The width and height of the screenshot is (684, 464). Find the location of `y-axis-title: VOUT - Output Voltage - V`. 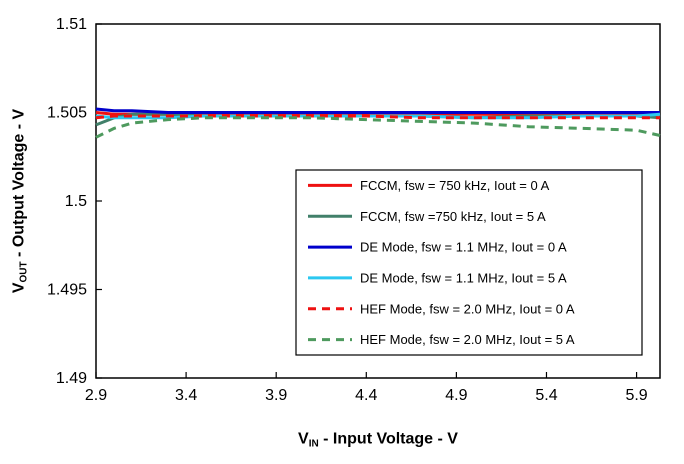

y-axis-title: VOUT - Output Voltage - V is located at coordinates (20, 201).